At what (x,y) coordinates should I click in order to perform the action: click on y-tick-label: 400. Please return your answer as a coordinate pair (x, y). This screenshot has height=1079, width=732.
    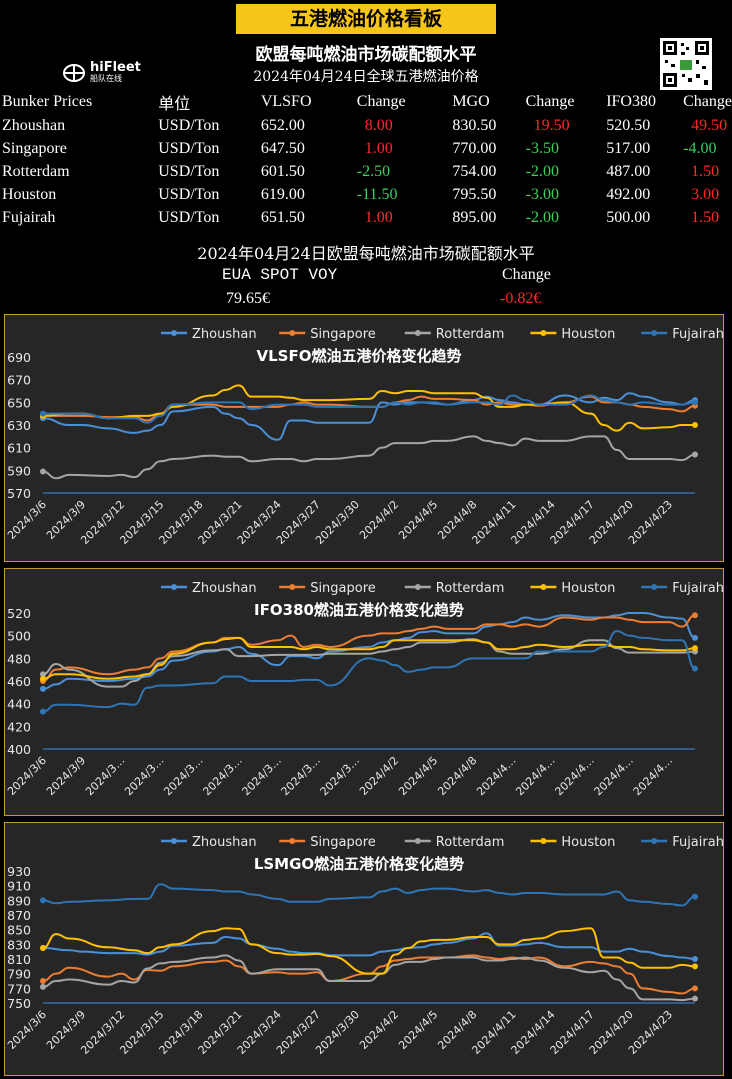
    Looking at the image, I should click on (19, 749).